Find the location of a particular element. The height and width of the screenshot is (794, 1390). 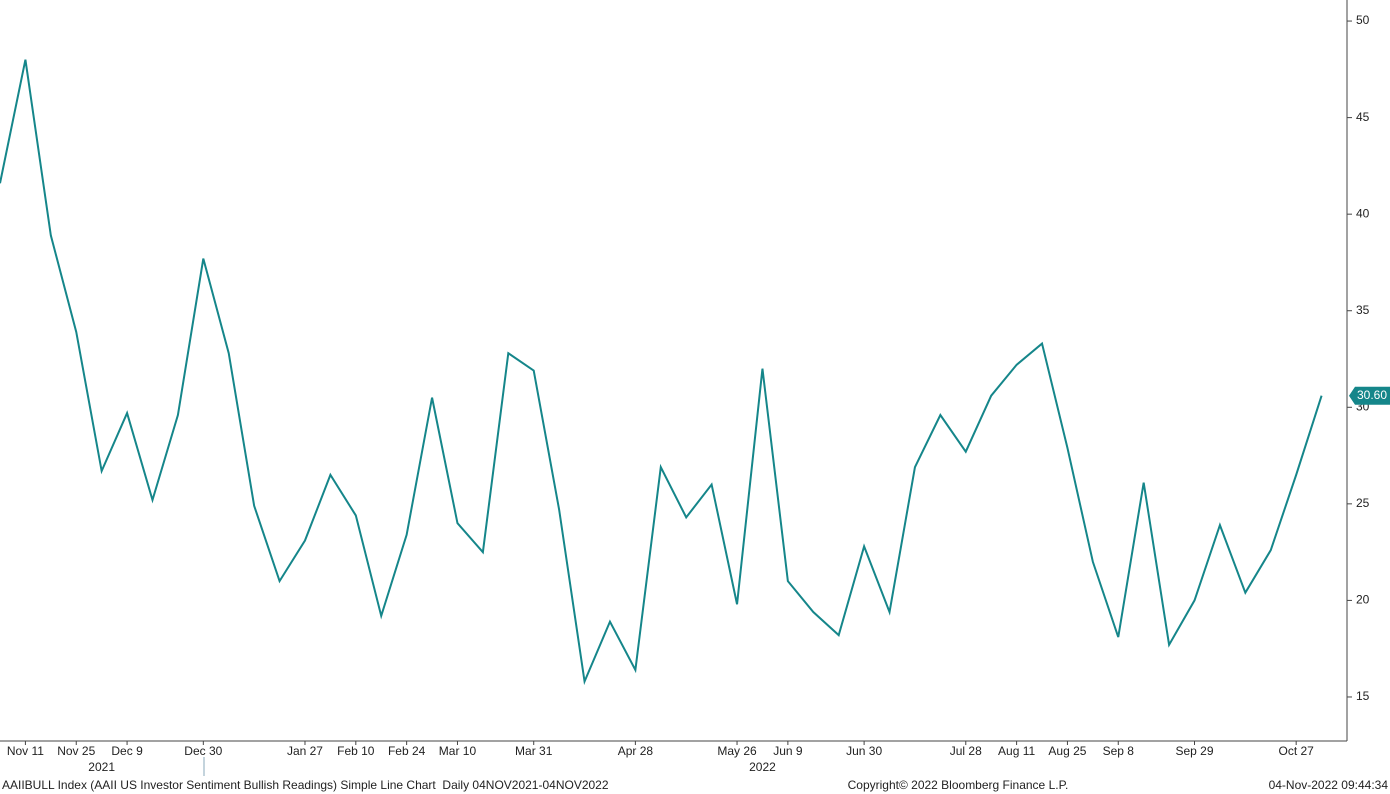

x-tick-label: Nov 11 is located at coordinates (25, 751).